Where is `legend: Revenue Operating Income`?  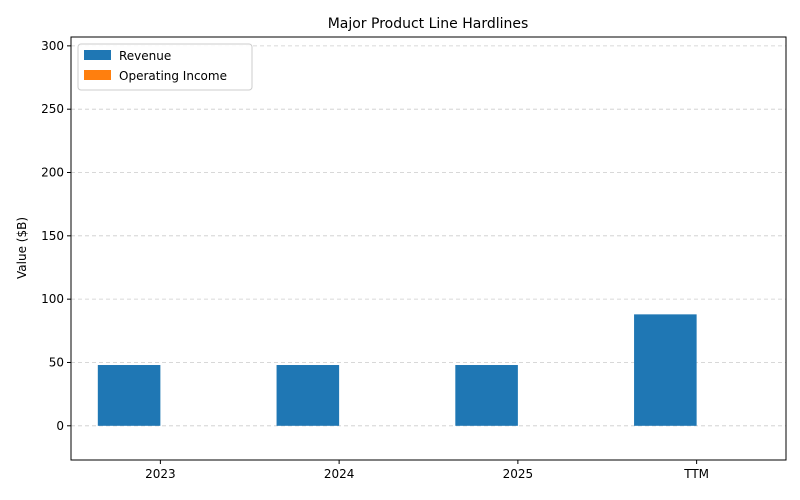 legend: Revenue Operating Income is located at coordinates (165, 67).